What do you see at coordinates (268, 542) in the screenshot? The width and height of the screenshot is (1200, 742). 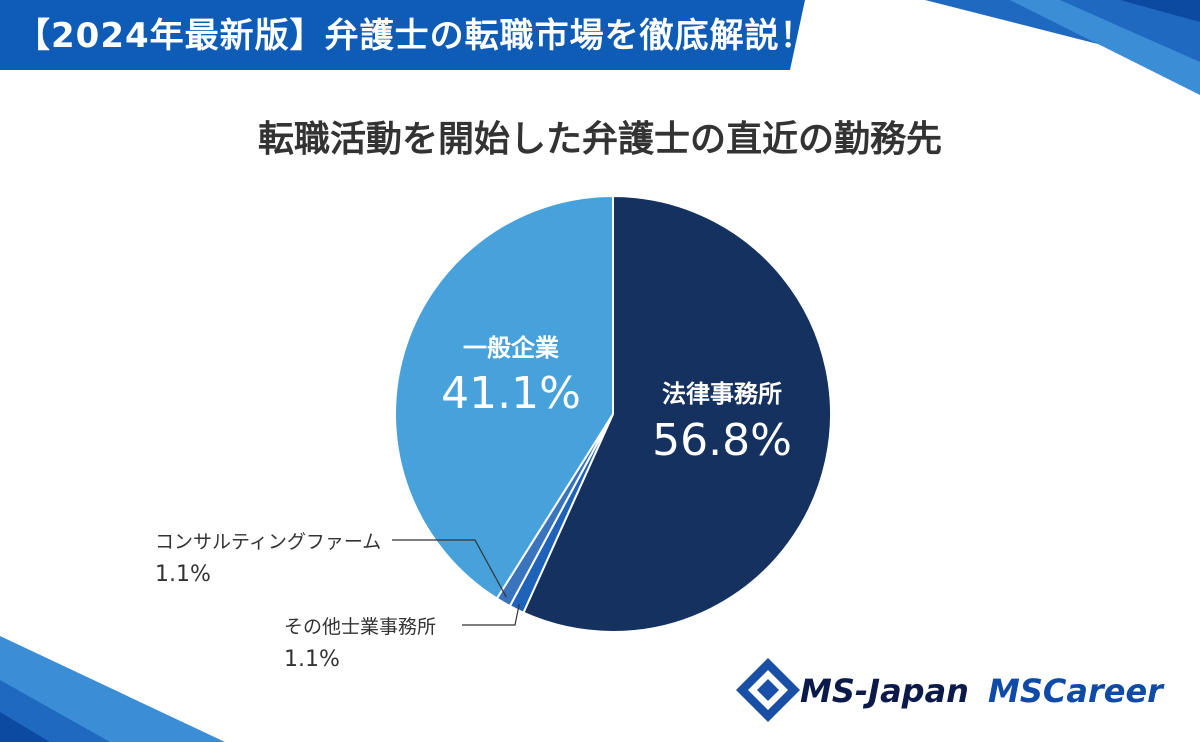 I see `slice-label: コンサルティングファーム` at bounding box center [268, 542].